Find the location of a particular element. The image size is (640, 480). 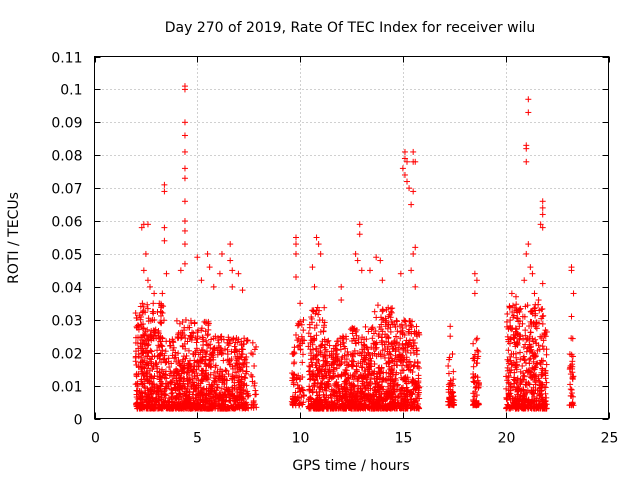

x-tick-label: 15 is located at coordinates (404, 439).